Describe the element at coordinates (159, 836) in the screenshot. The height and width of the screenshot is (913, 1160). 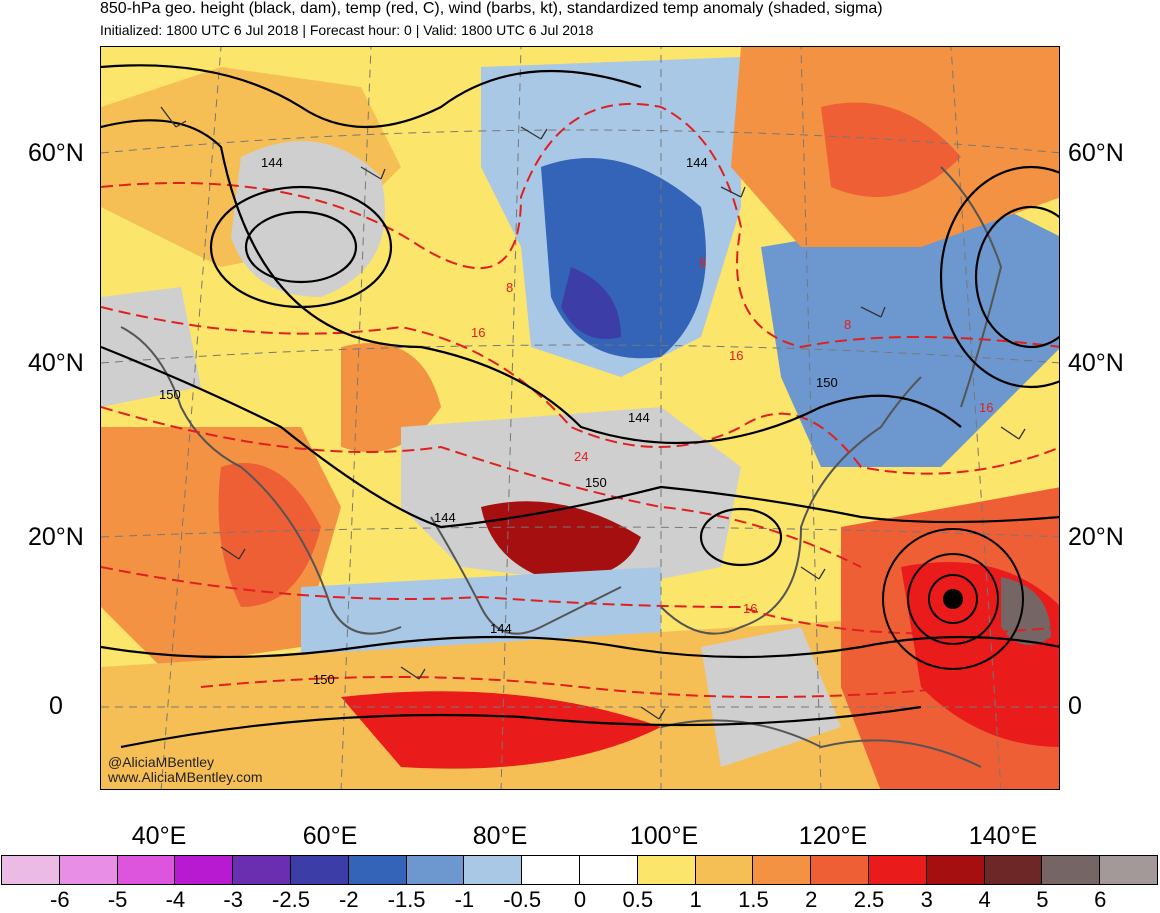
I see `lon-label-40e: 40°E` at that location.